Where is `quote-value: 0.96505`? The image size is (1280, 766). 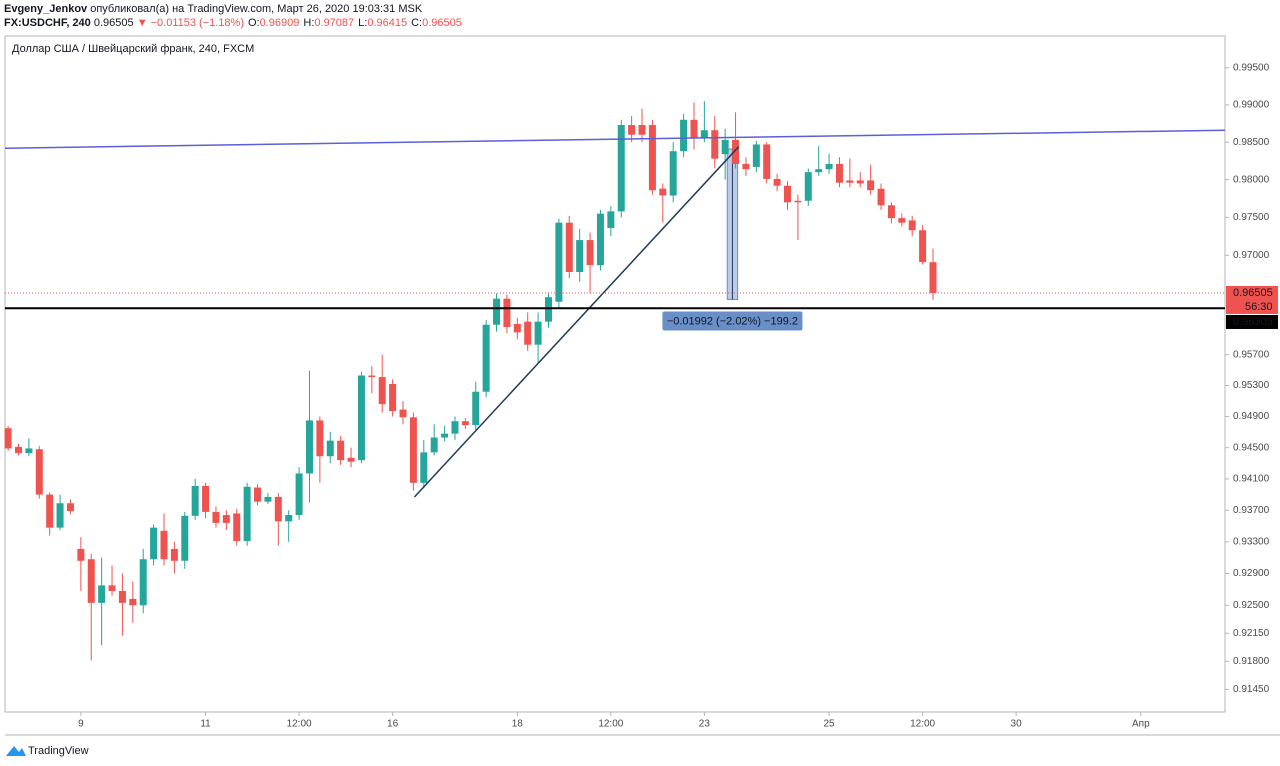
quote-value: 0.96505 is located at coordinates (442, 23).